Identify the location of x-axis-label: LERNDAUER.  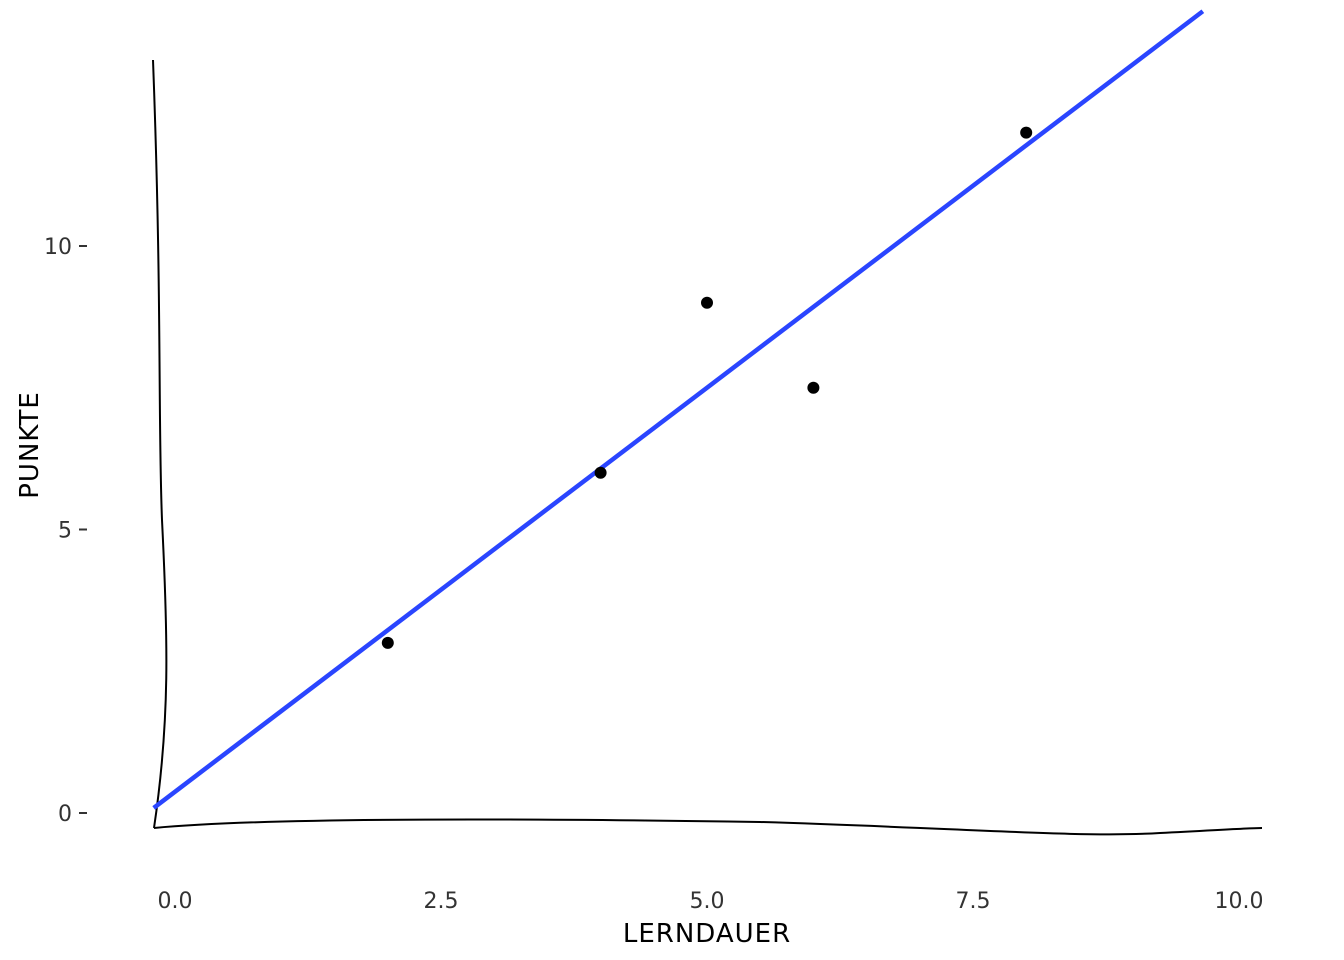
(707, 934).